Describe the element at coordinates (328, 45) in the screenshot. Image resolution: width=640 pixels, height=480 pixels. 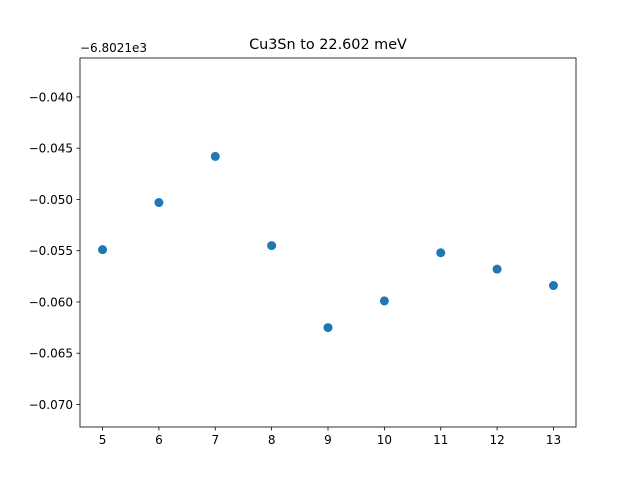
I see `chart-title: Cu3Sn to 22.602 meV` at that location.